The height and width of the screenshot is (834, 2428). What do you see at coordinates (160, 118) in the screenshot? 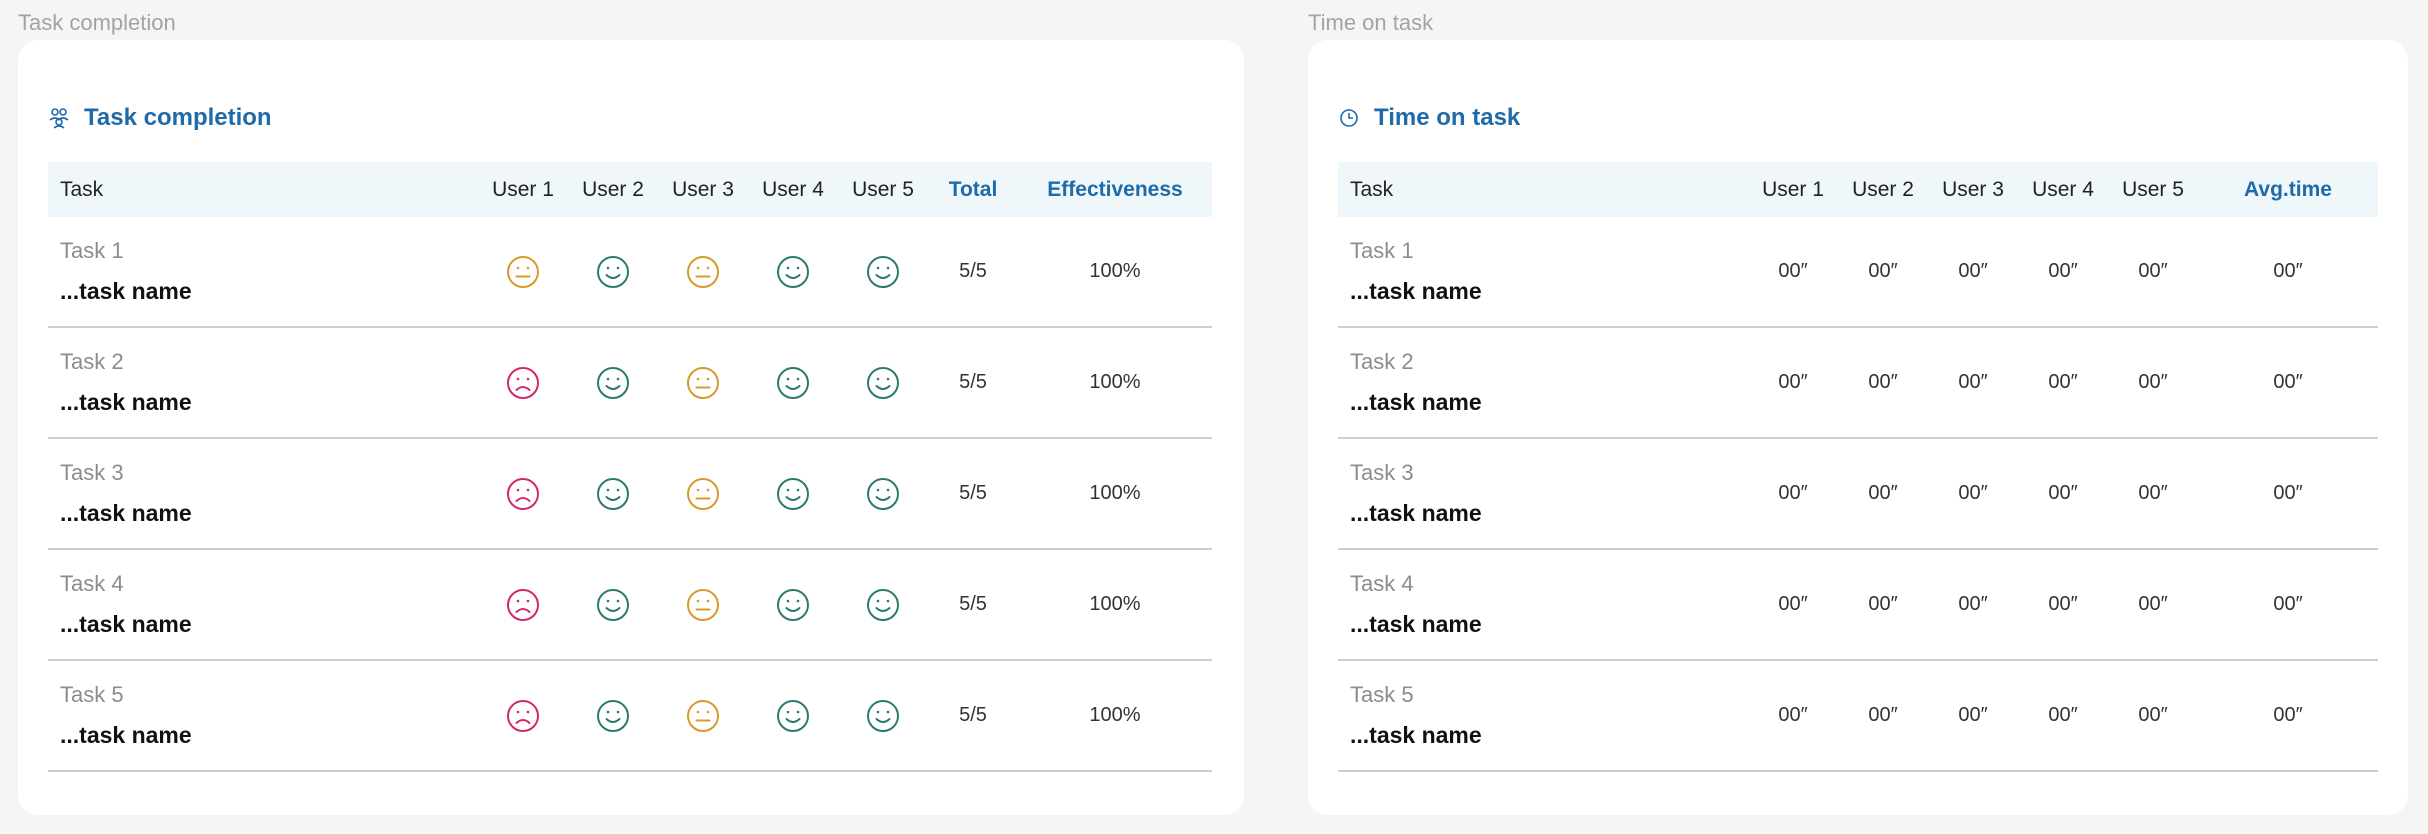
I see `task-completion-title: Task completion` at bounding box center [160, 118].